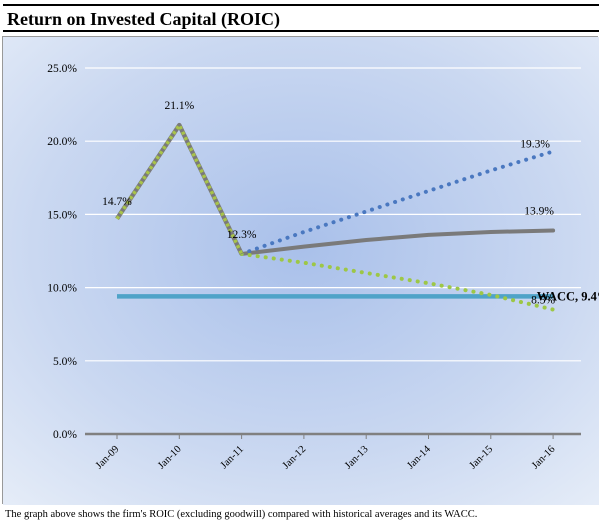 This screenshot has height=526, width=604. Describe the element at coordinates (179, 106) in the screenshot. I see `data-label: 21.1%` at that location.